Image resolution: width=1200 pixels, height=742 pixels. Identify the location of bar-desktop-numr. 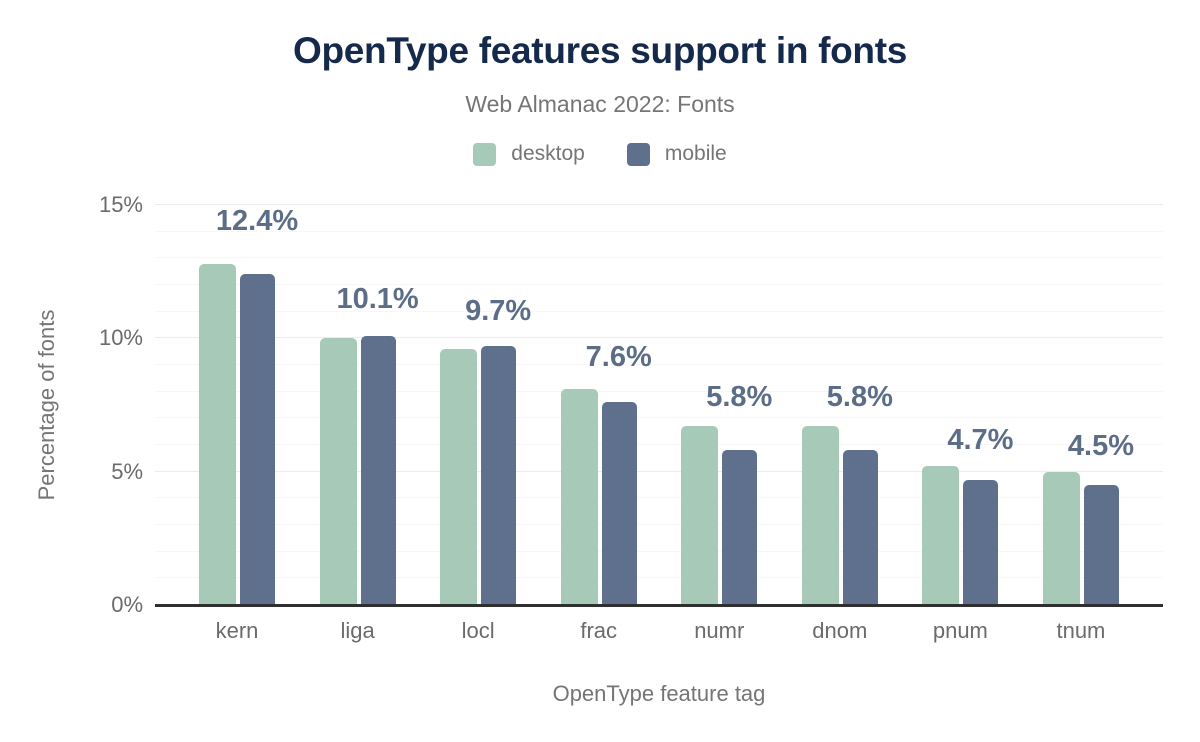
(700, 515).